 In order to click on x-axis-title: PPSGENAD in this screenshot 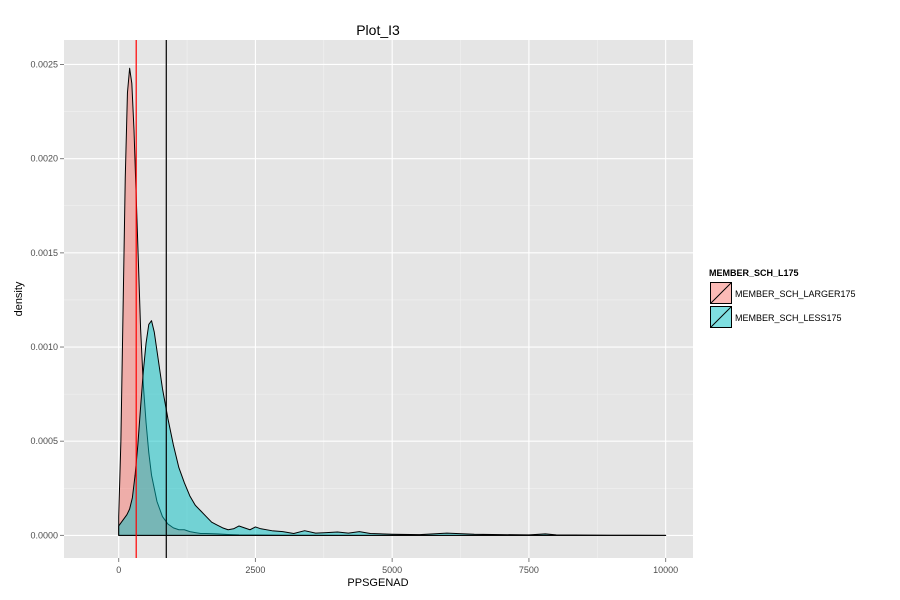, I will do `click(377, 583)`.